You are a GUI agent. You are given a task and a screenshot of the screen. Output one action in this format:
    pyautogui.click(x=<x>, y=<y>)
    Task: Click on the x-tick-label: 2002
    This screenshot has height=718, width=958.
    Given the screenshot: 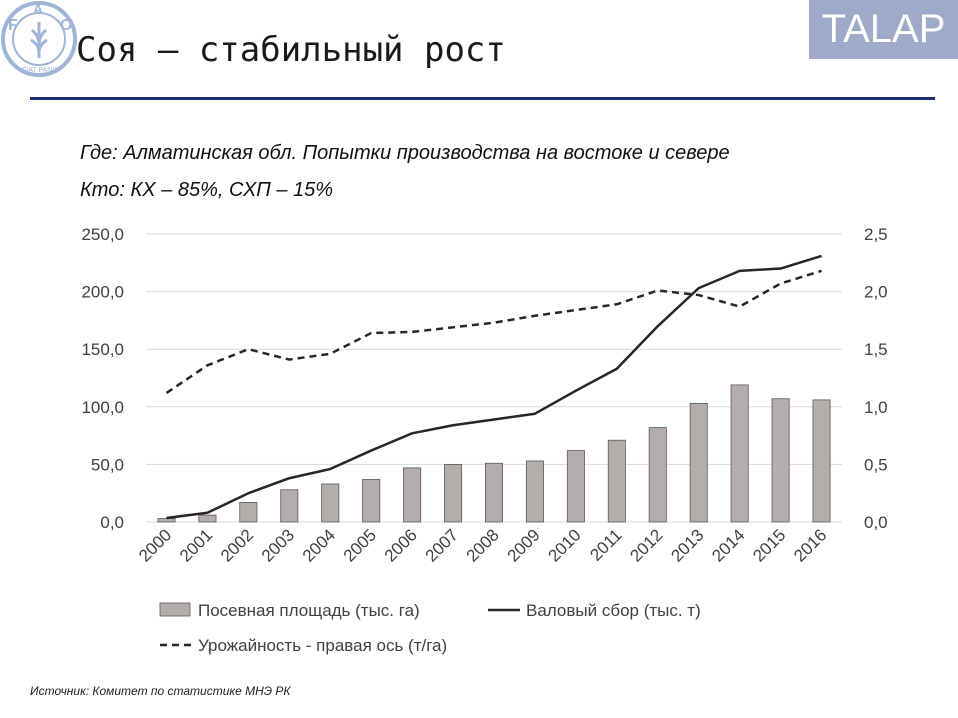 What is the action you would take?
    pyautogui.click(x=237, y=545)
    